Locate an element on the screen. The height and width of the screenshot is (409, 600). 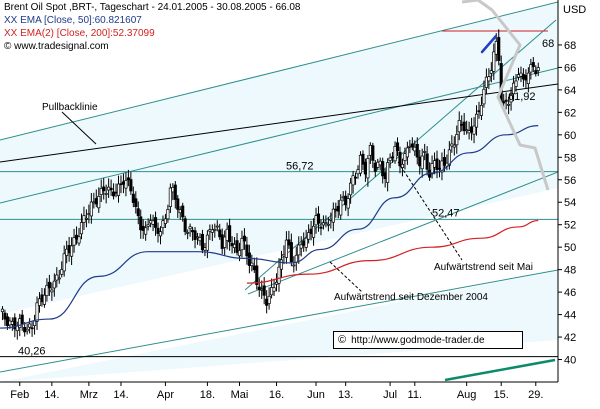
level-56-label: 56,72 is located at coordinates (300, 167).